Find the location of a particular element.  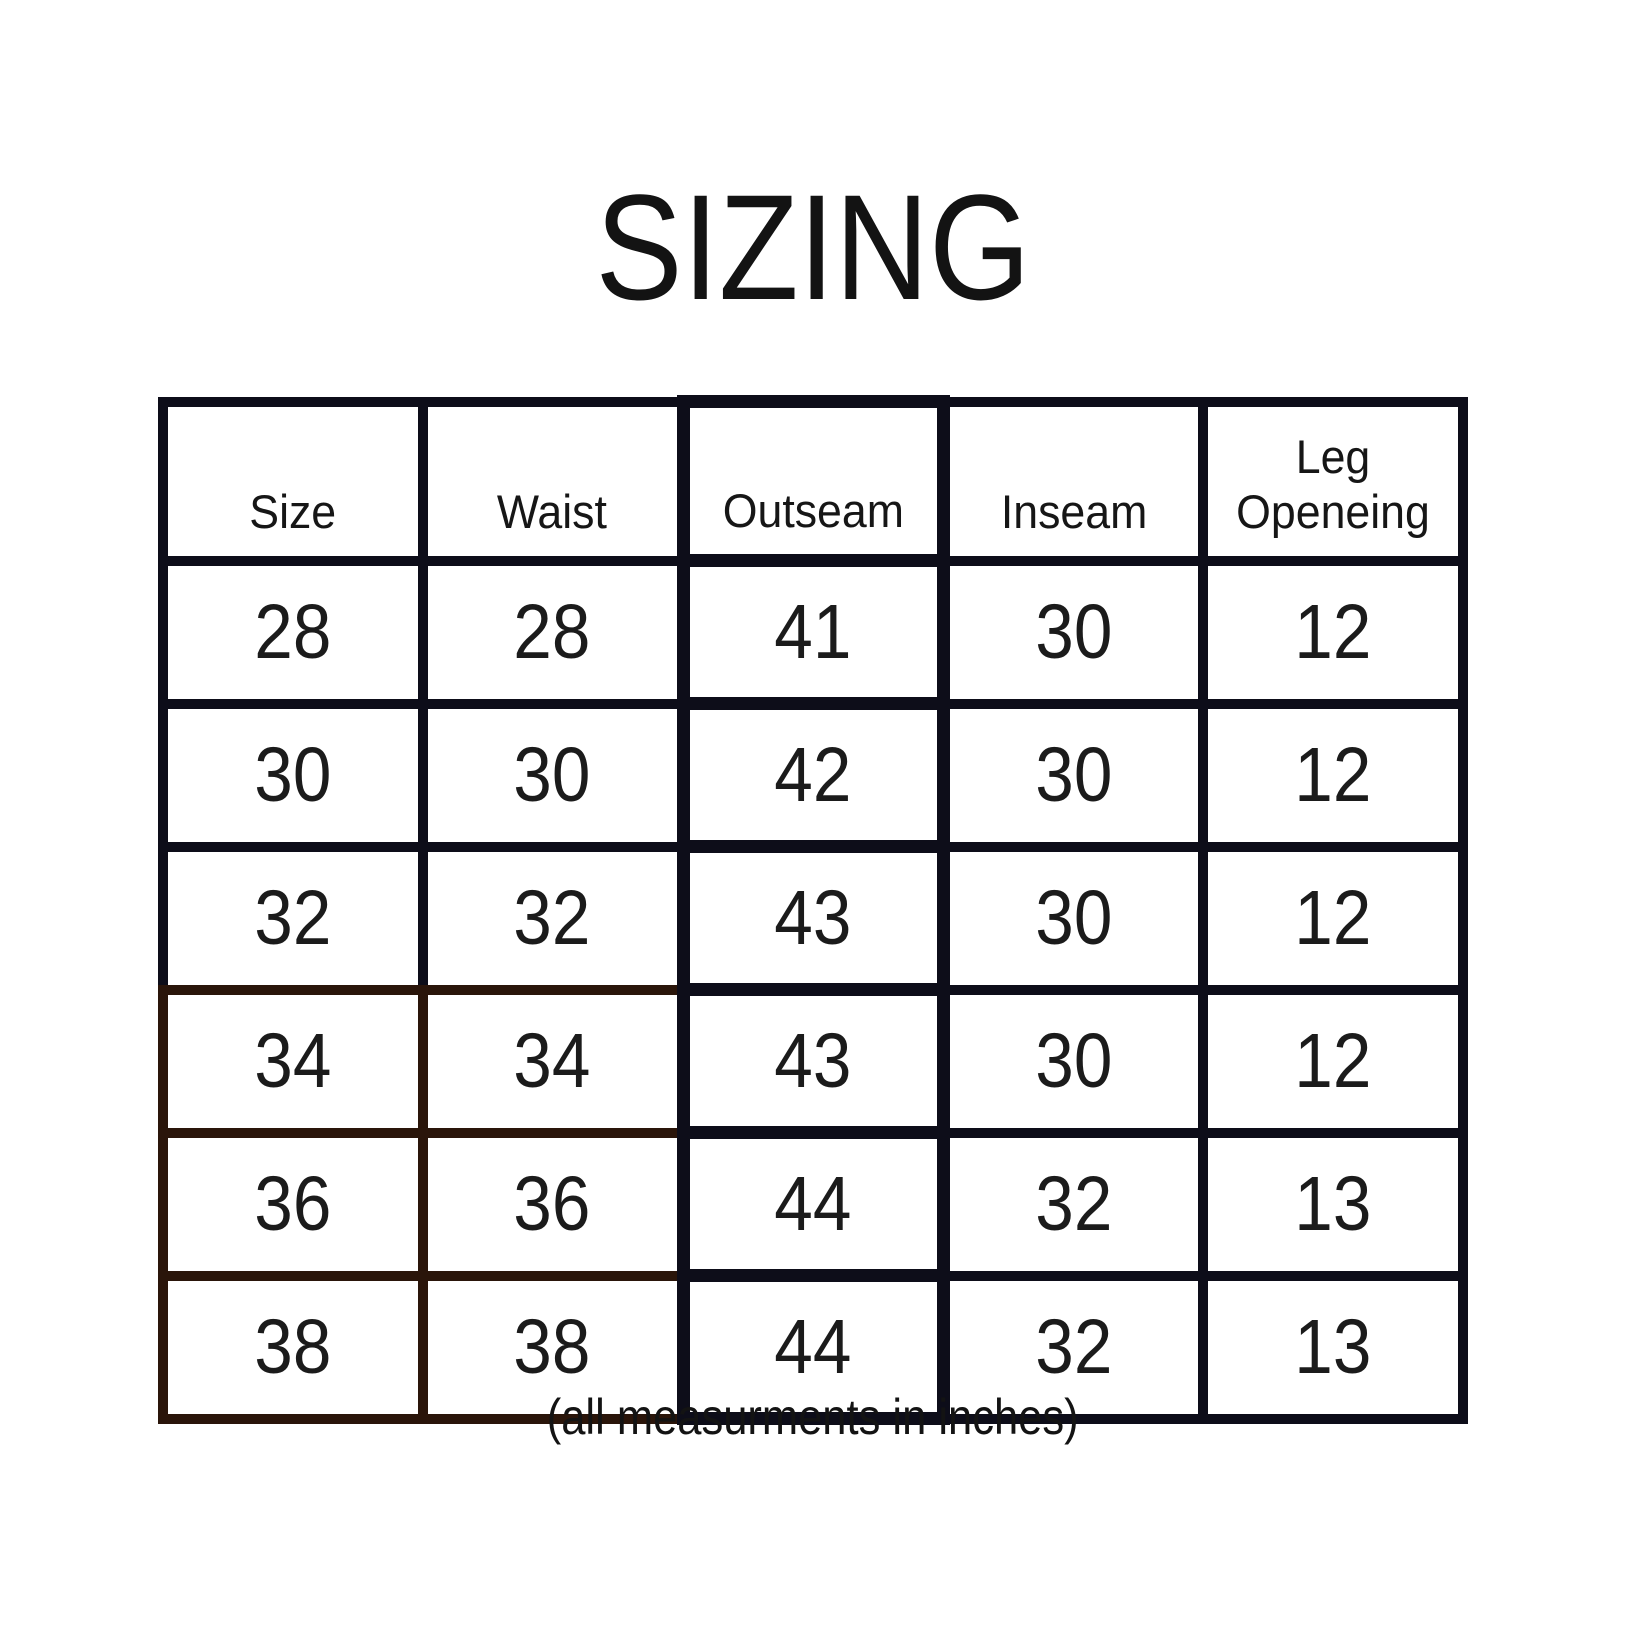

table-cell: 42 is located at coordinates (813, 775).